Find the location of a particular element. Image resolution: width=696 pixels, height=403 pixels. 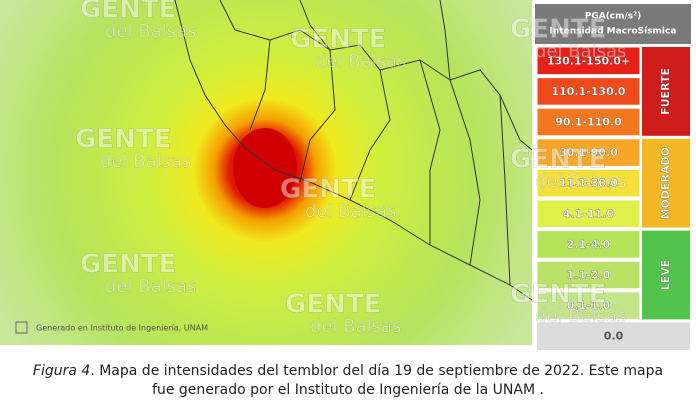

legend-group-label: LEVE is located at coordinates (665, 275).